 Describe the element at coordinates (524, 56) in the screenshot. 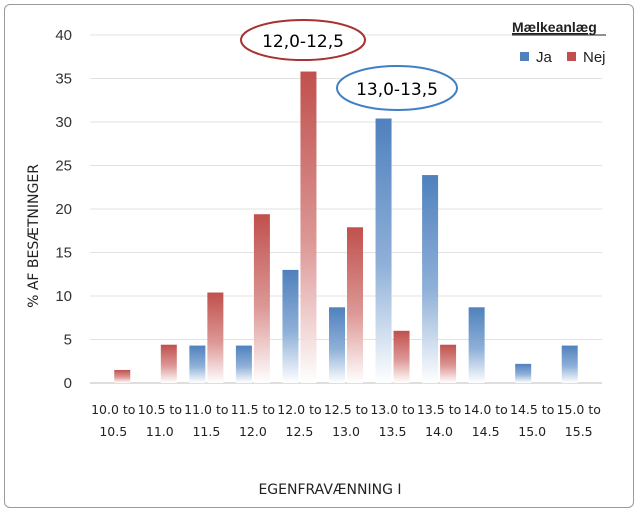

I see `legend-swatch-ja` at that location.